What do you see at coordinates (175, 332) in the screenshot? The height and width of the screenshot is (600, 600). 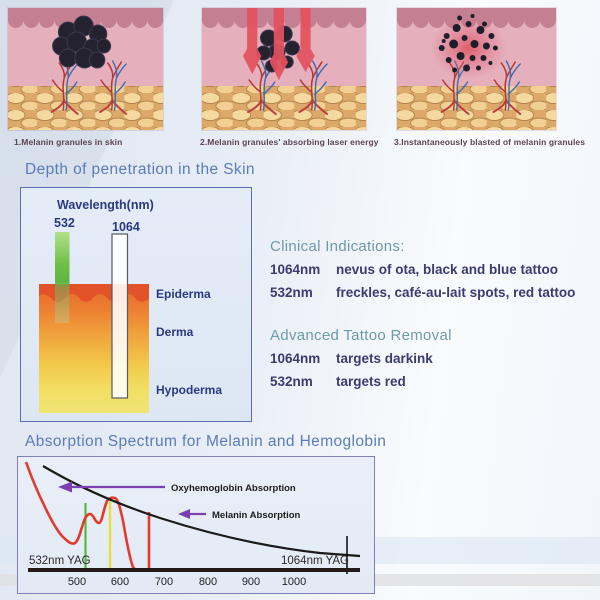 I see `derma-label: Derma` at bounding box center [175, 332].